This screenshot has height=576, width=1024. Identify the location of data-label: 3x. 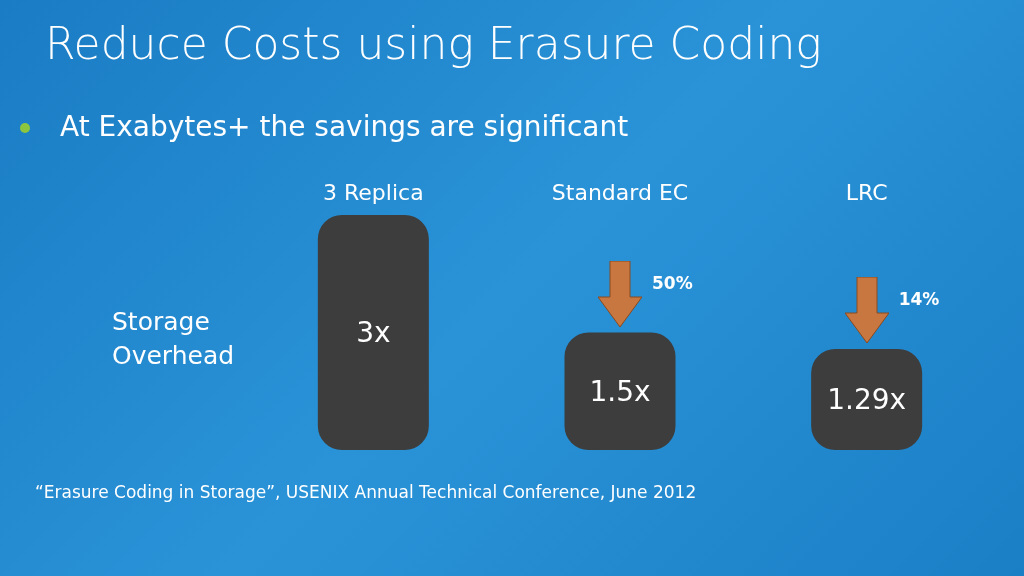
(373, 332).